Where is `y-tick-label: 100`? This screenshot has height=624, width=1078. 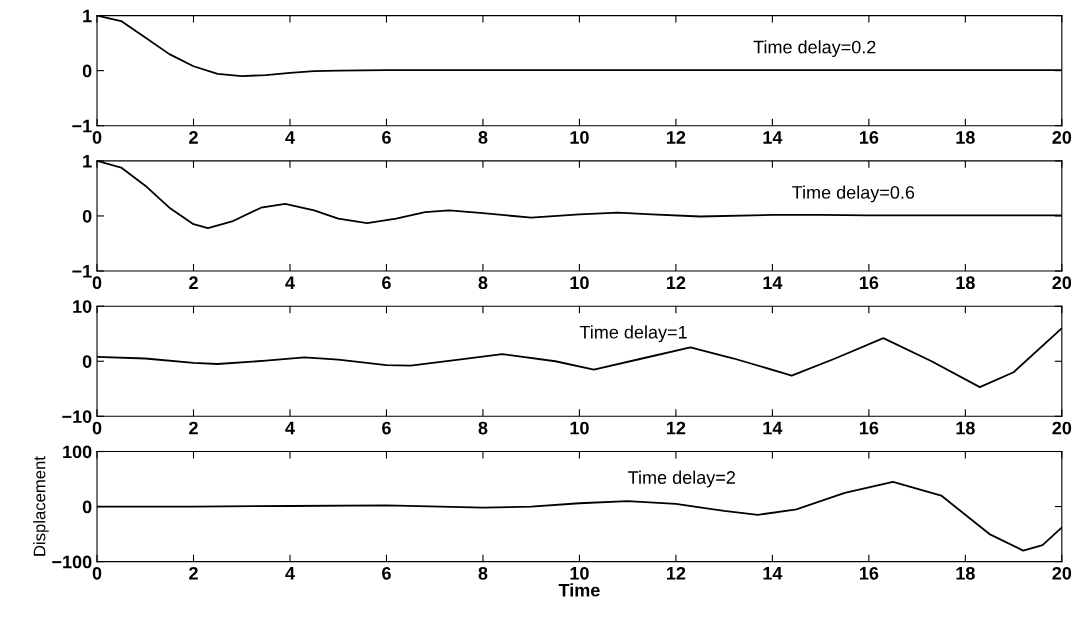 y-tick-label: 100 is located at coordinates (77, 452).